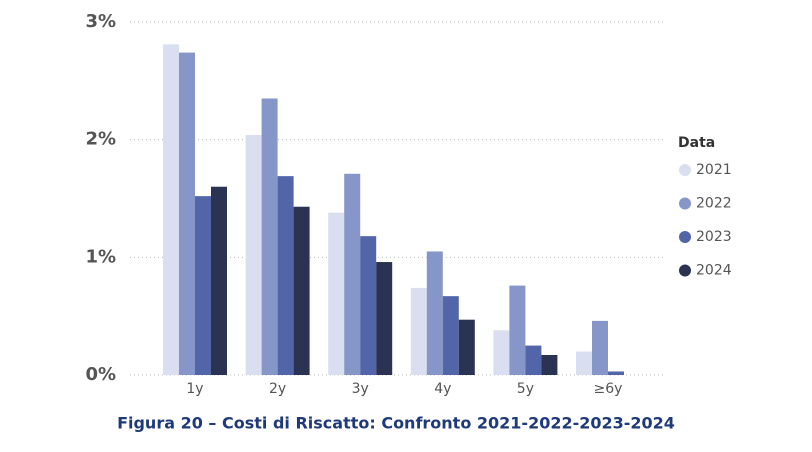  Describe the element at coordinates (525, 389) in the screenshot. I see `x-tick-label: 5y` at that location.